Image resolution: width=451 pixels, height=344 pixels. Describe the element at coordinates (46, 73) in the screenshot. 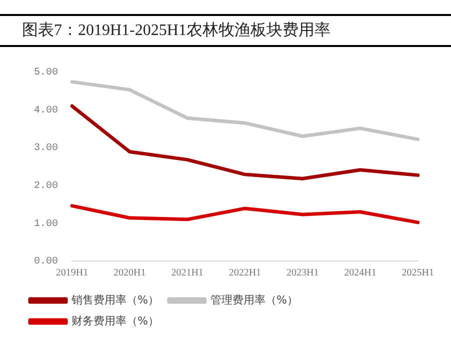

I see `y-tick-label: 5.00` at that location.